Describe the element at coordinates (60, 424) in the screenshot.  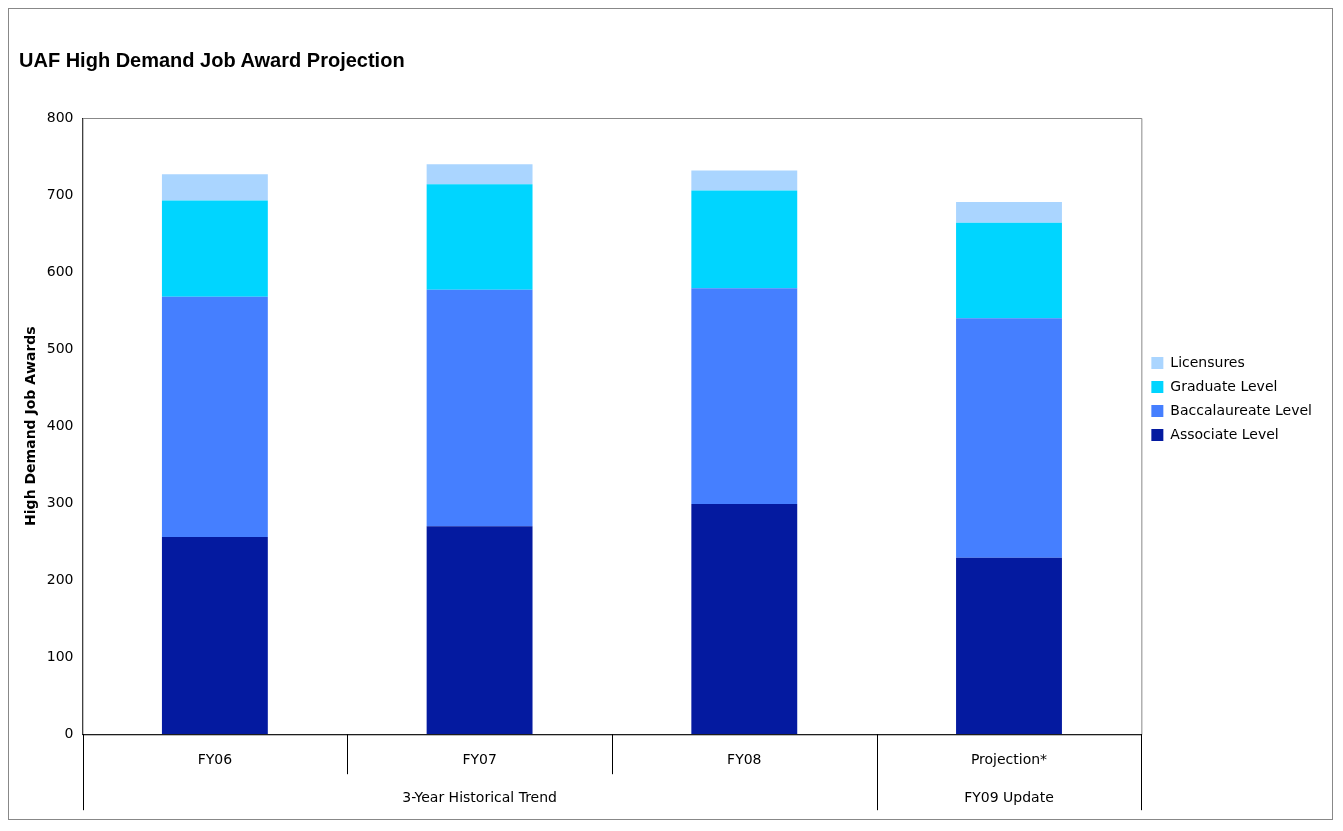
I see `y-tick-label: 400` at that location.